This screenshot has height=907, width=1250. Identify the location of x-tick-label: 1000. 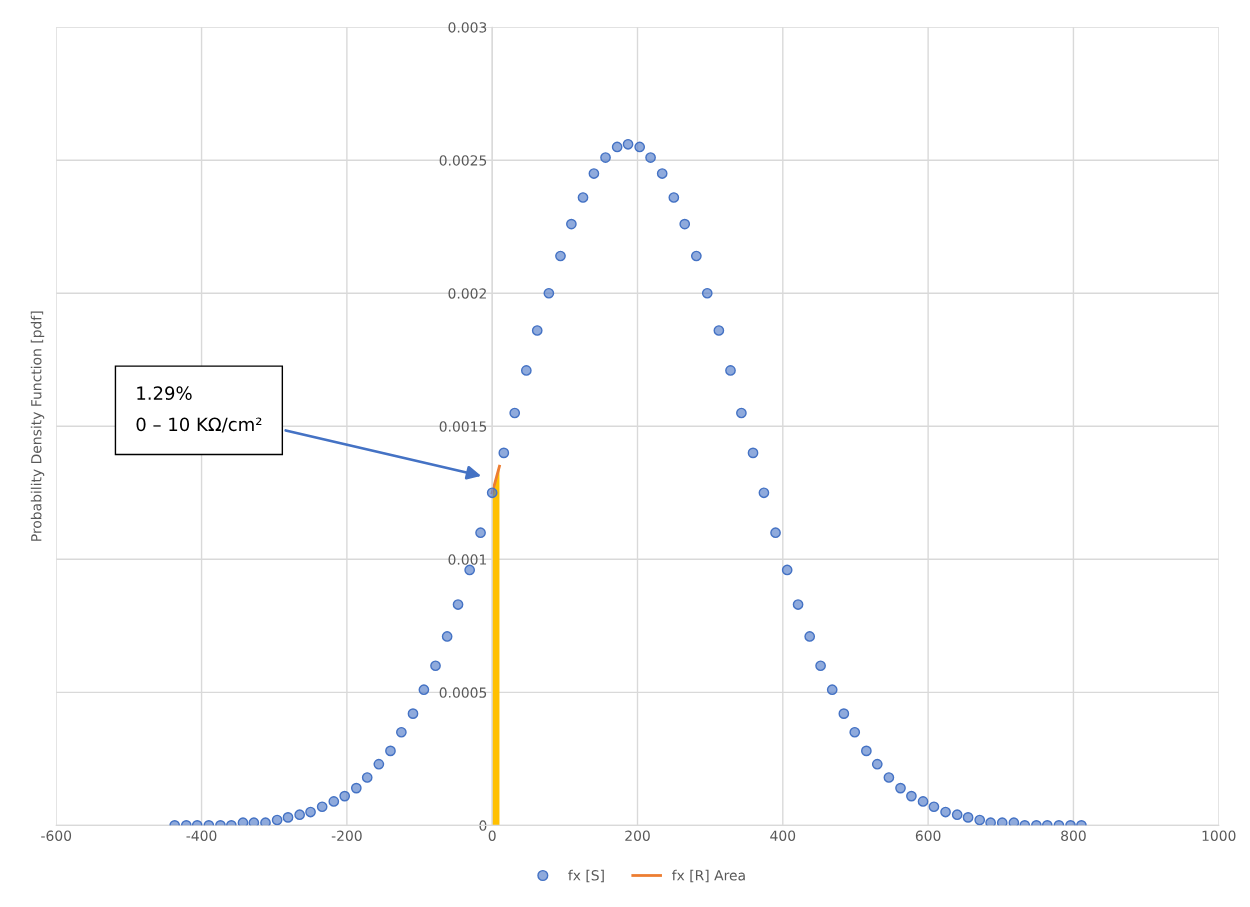
(1219, 835).